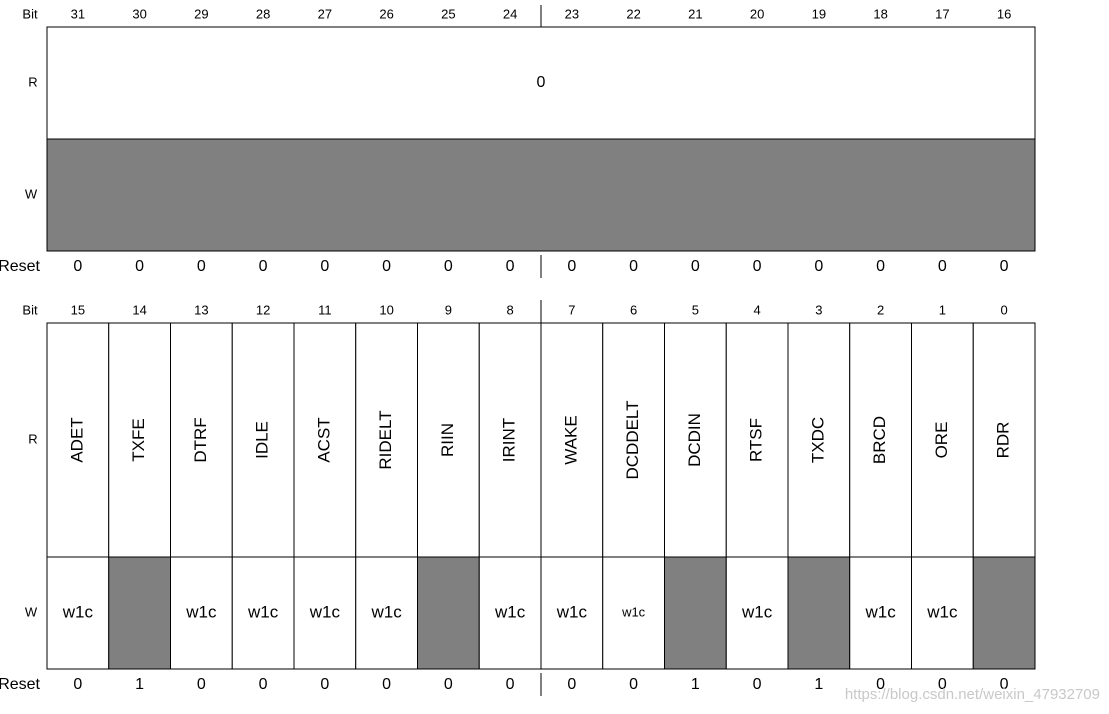 The width and height of the screenshot is (1109, 714). Describe the element at coordinates (323, 439) in the screenshot. I see `field-name: ACST` at that location.